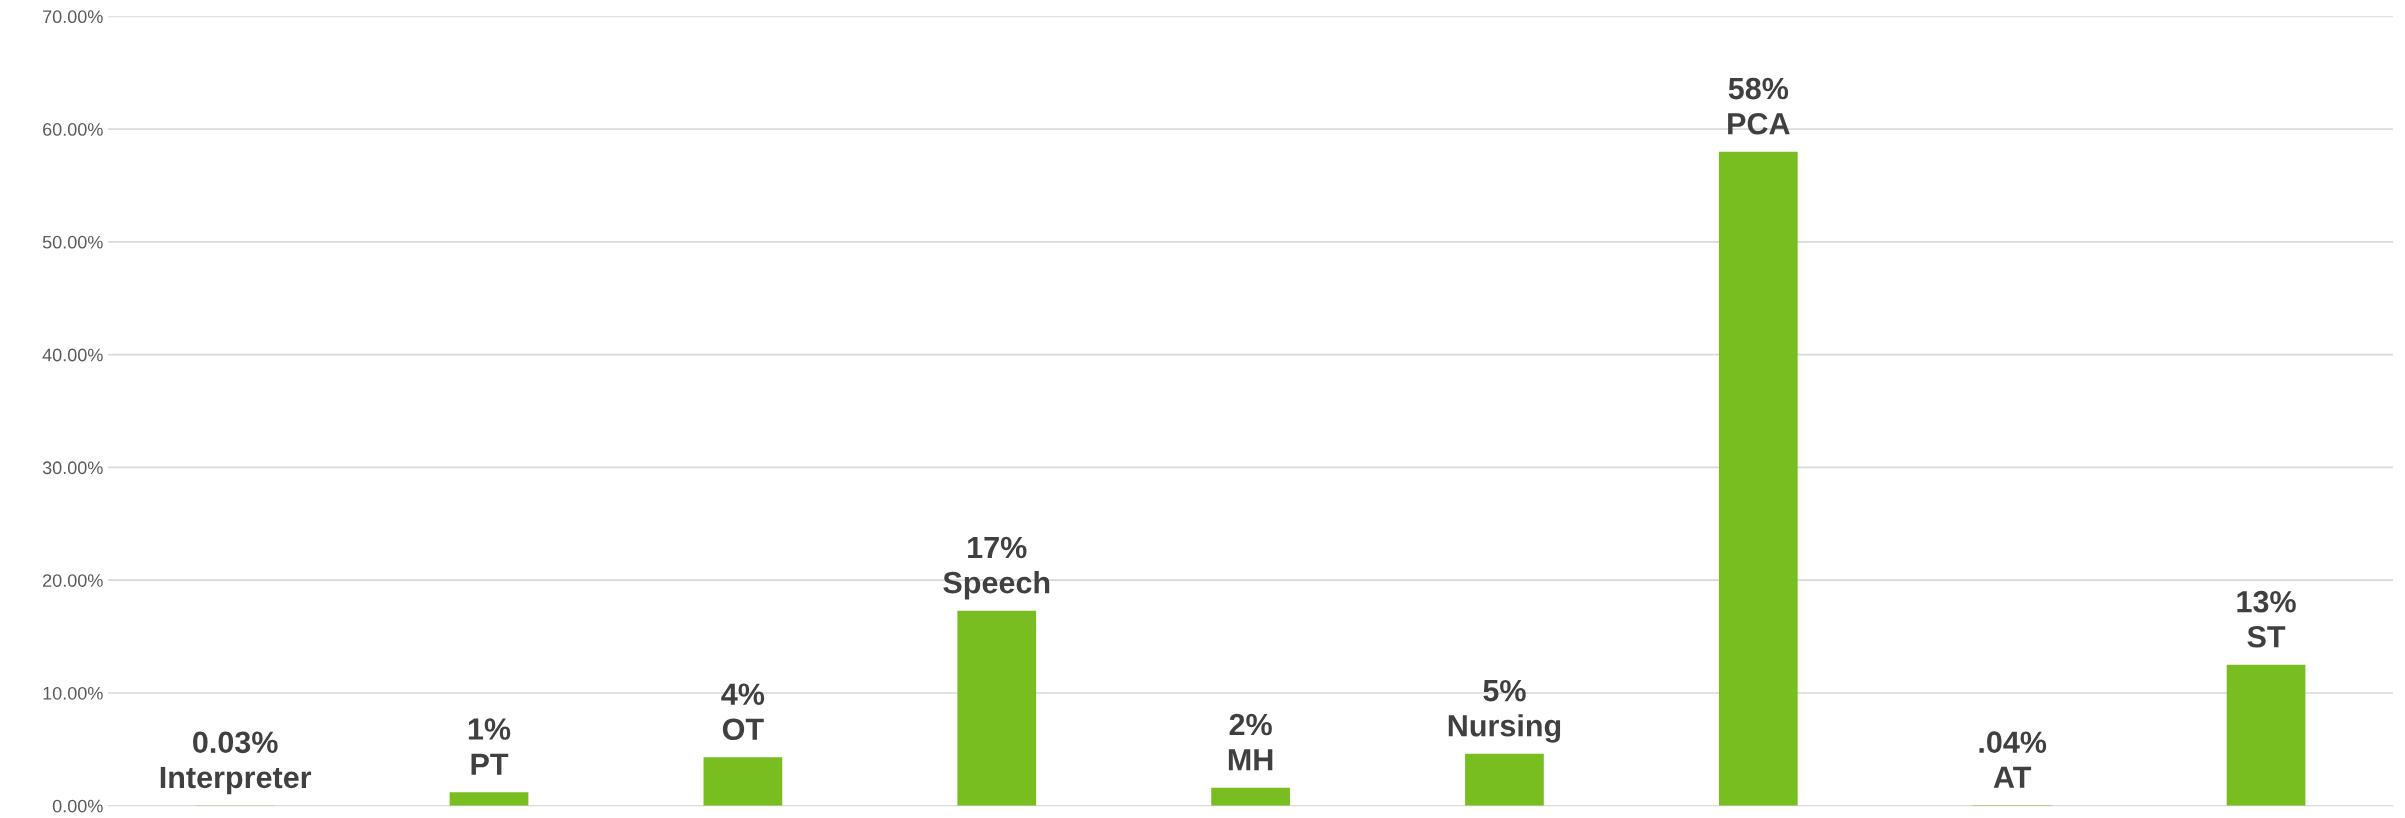  I want to click on y-tick-label: 60.00%, so click(73, 129).